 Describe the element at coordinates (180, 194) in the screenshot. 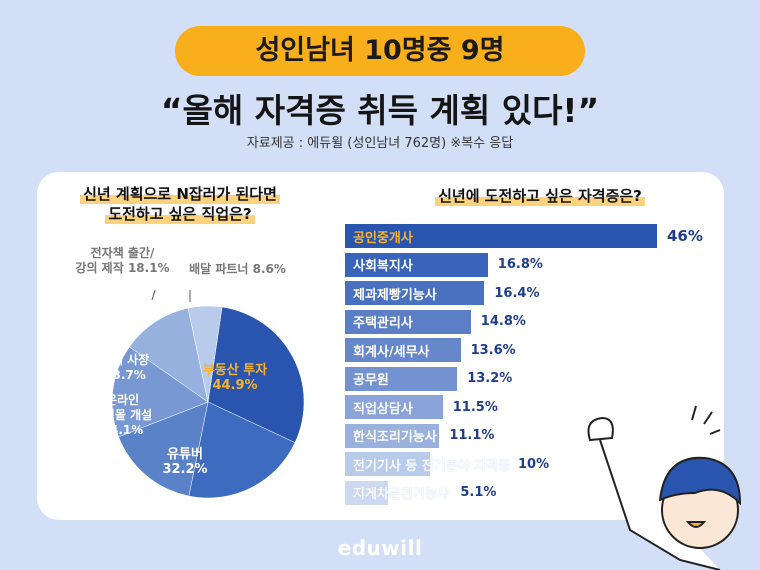

I see `pie-title-line1: 신년 계획으로 N잡러가 된다면` at that location.